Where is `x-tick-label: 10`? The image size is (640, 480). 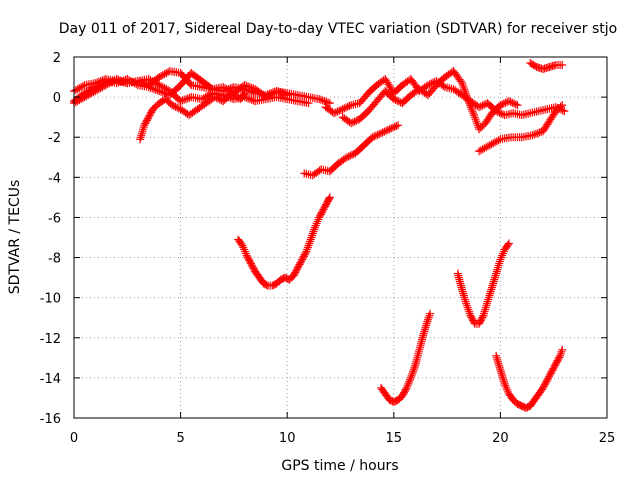 x-tick-label: 10 is located at coordinates (287, 438).